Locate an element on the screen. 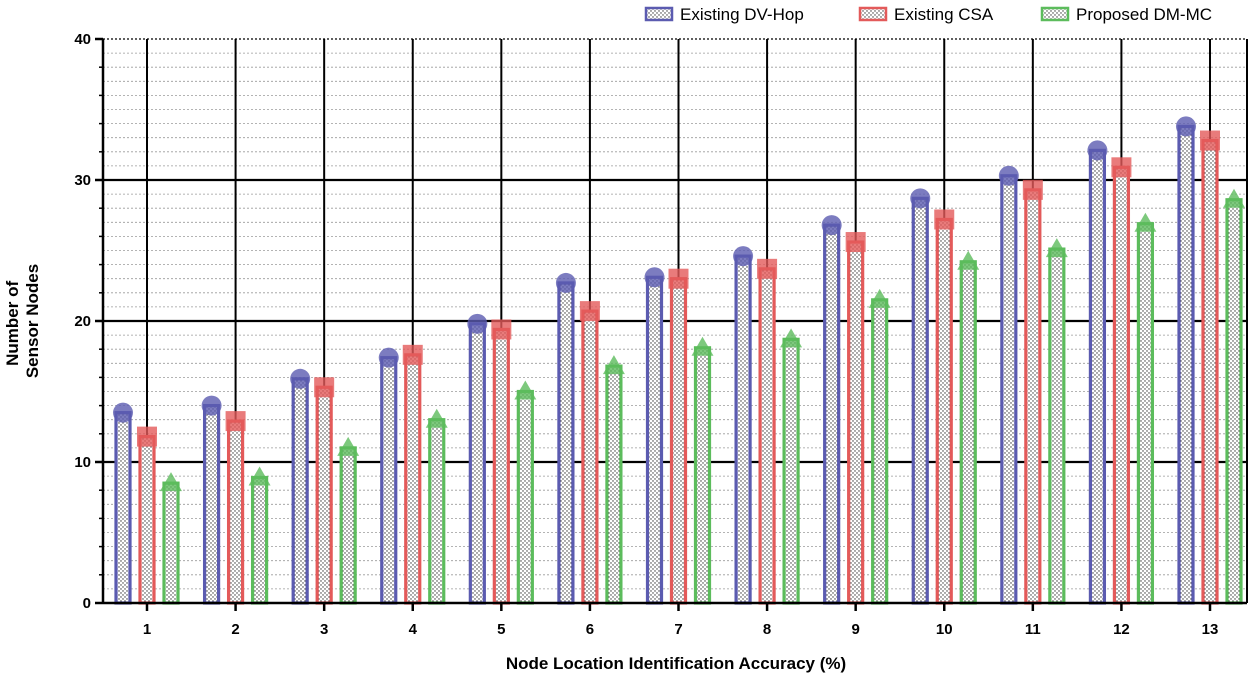 This screenshot has height=681, width=1255. y-tick-label: 0 is located at coordinates (87, 603).